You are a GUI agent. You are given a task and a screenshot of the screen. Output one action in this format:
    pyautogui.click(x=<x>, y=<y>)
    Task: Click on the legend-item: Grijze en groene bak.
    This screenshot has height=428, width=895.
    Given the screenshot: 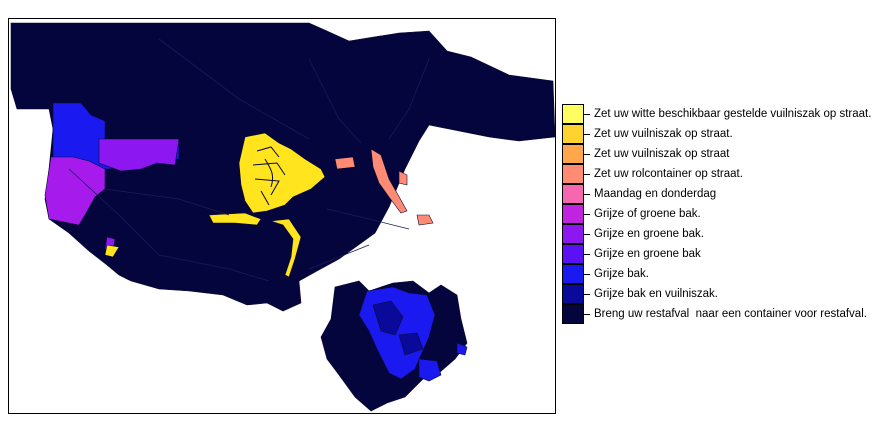 What is the action you would take?
    pyautogui.click(x=727, y=234)
    